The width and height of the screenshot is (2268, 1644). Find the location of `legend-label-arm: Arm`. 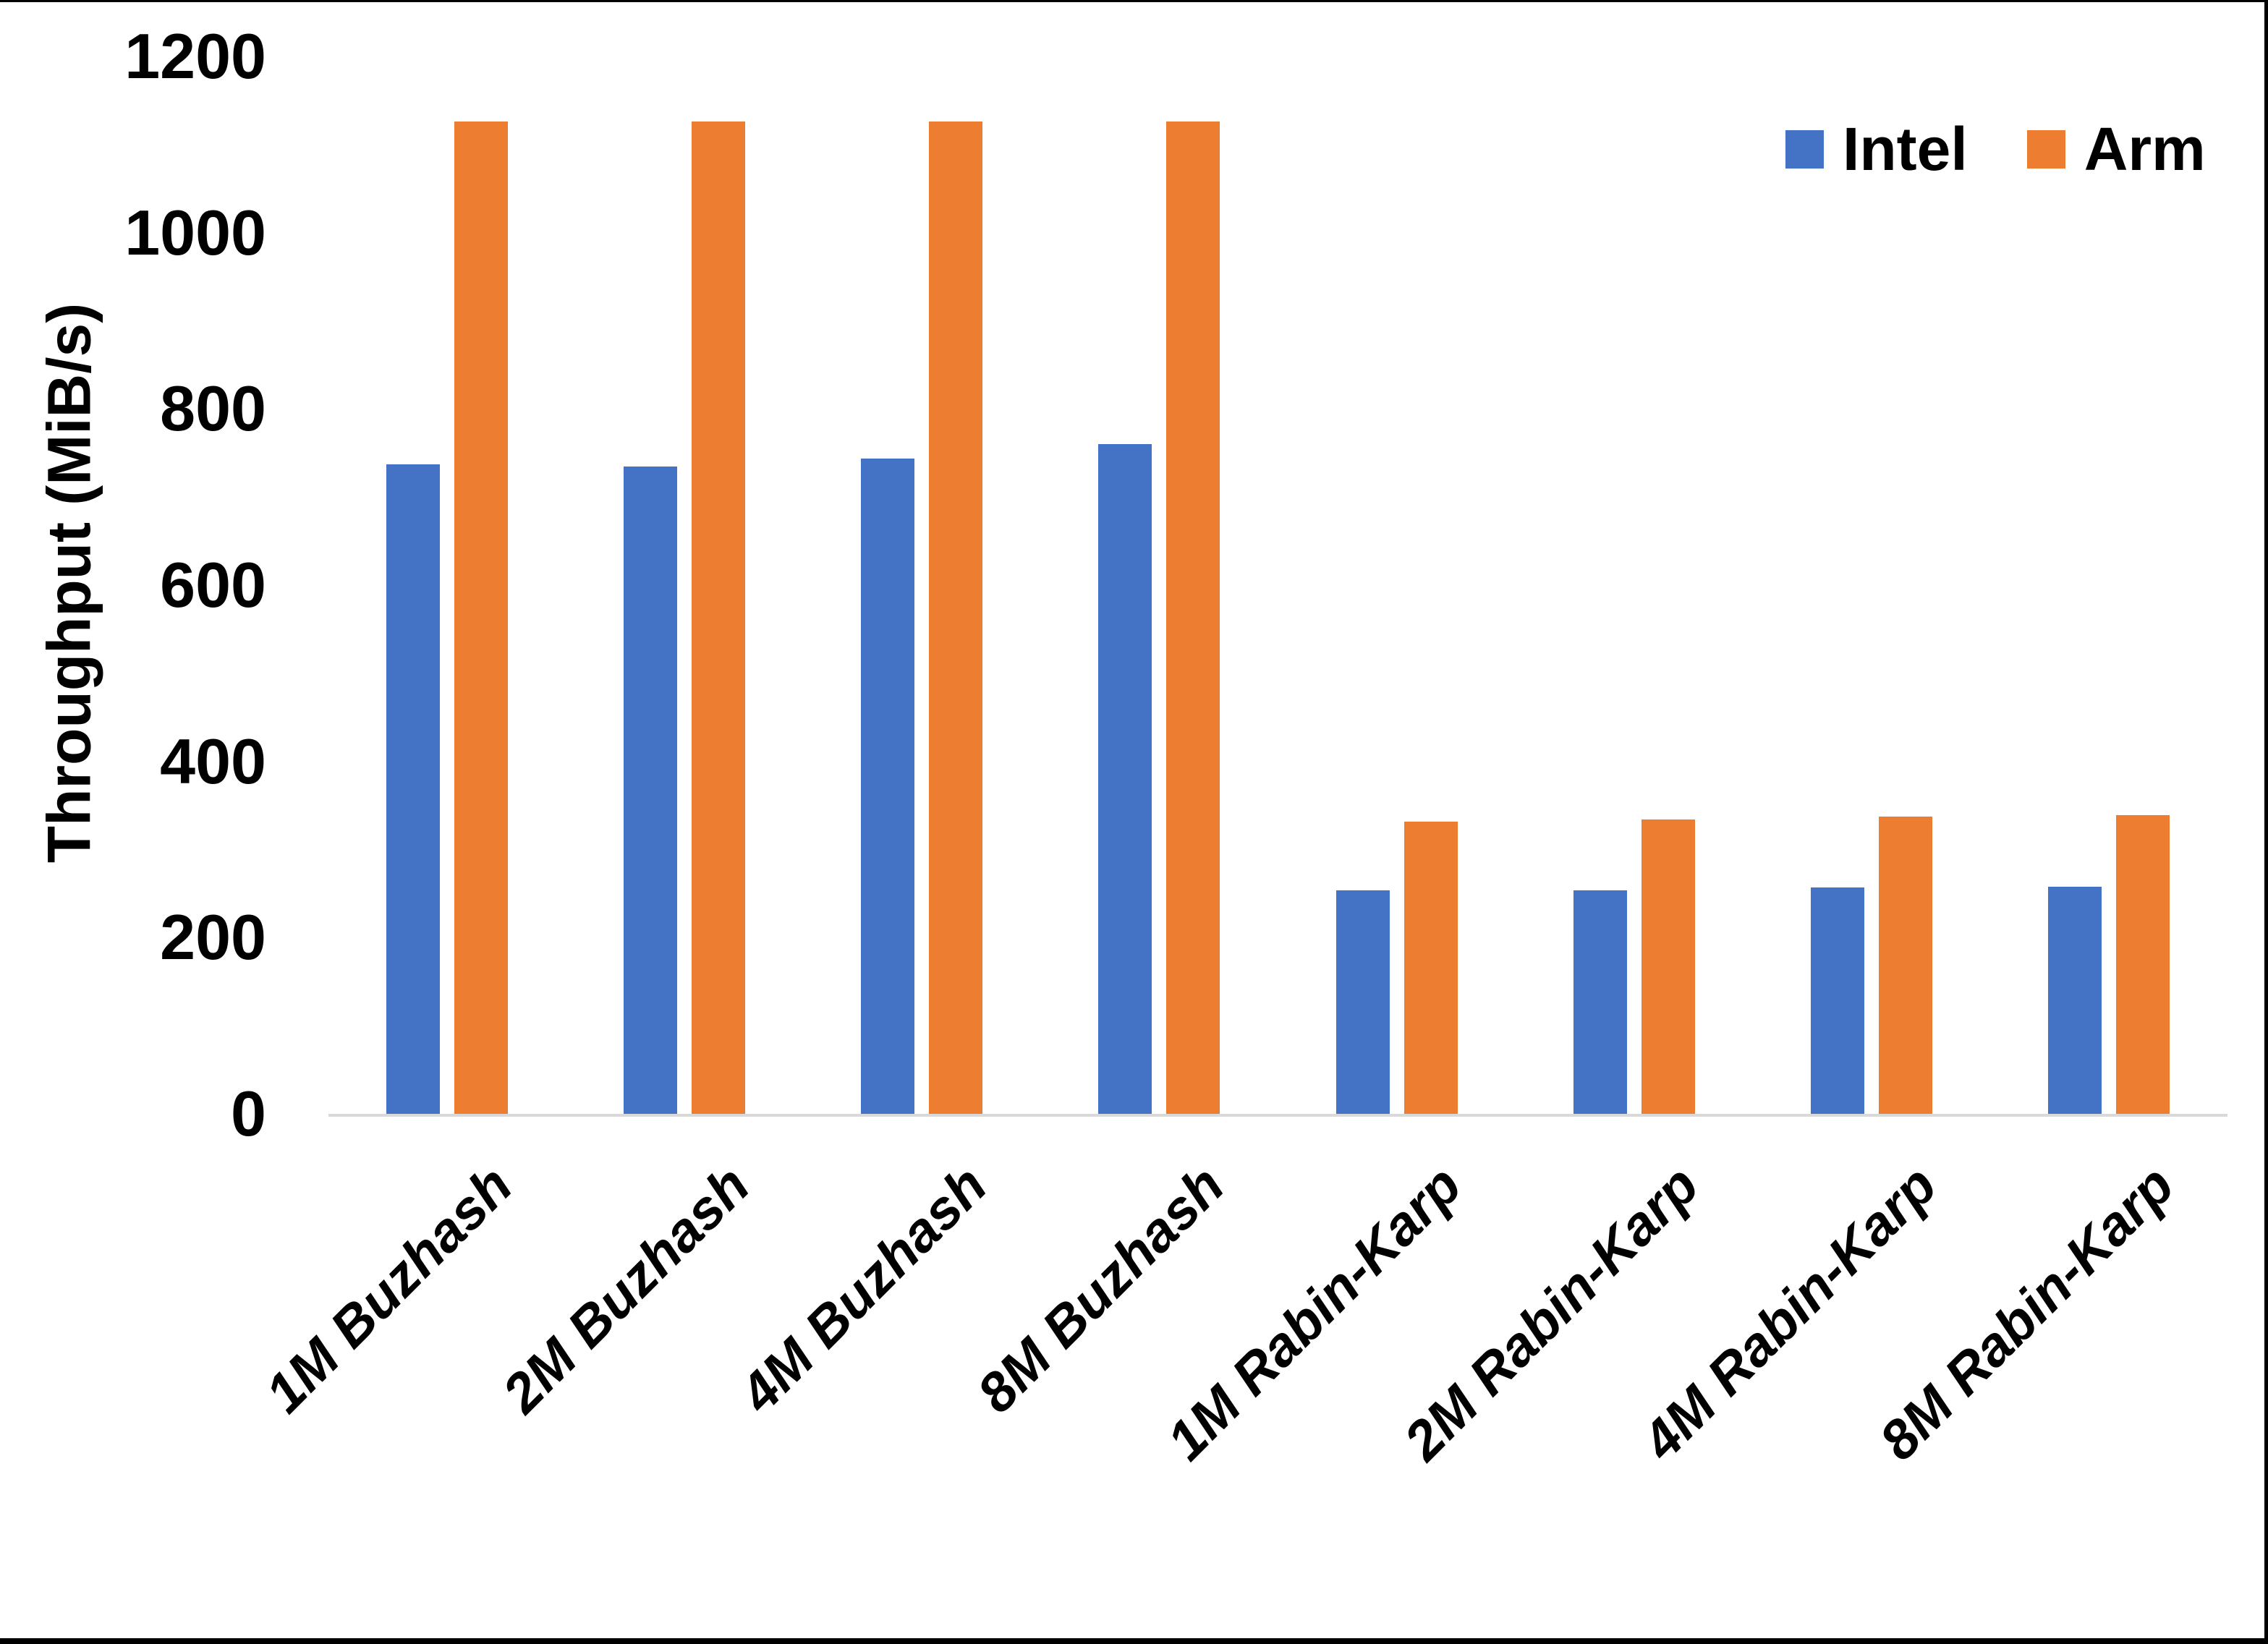

legend-label-arm: Arm is located at coordinates (2145, 149).